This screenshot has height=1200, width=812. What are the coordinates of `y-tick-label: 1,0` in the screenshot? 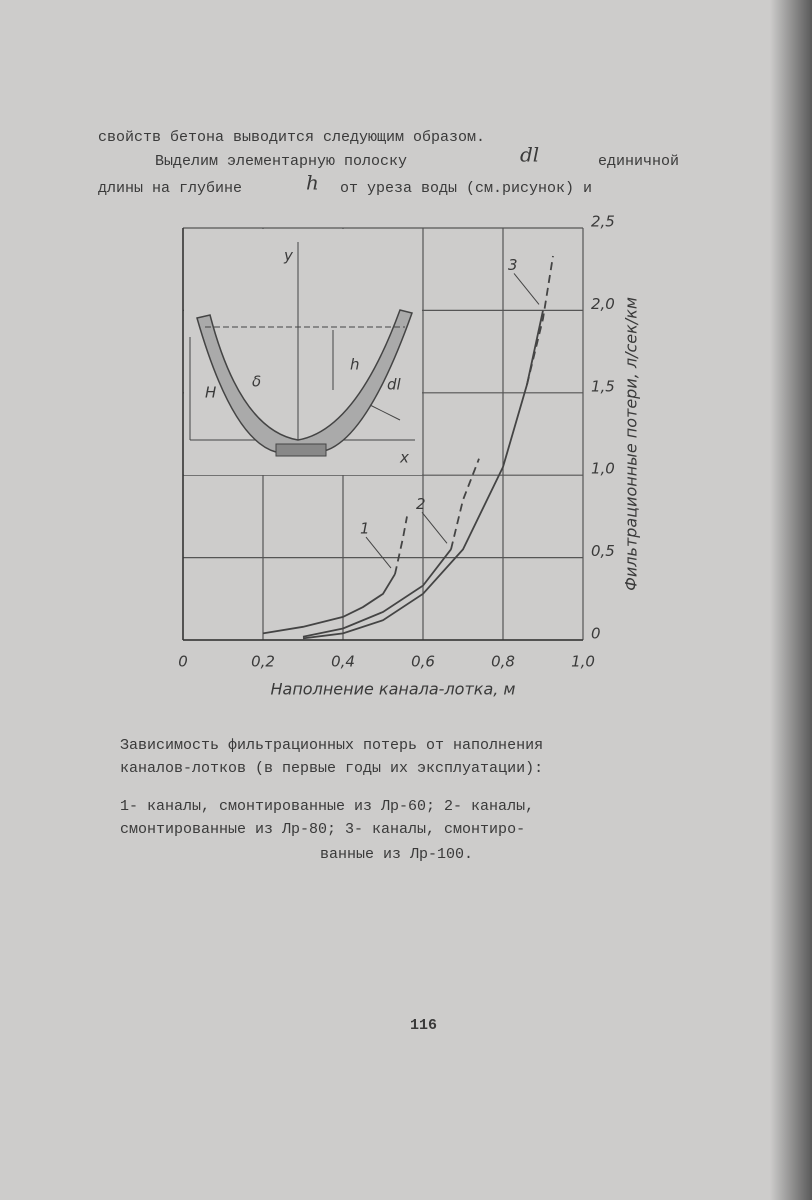 It's located at (603, 469).